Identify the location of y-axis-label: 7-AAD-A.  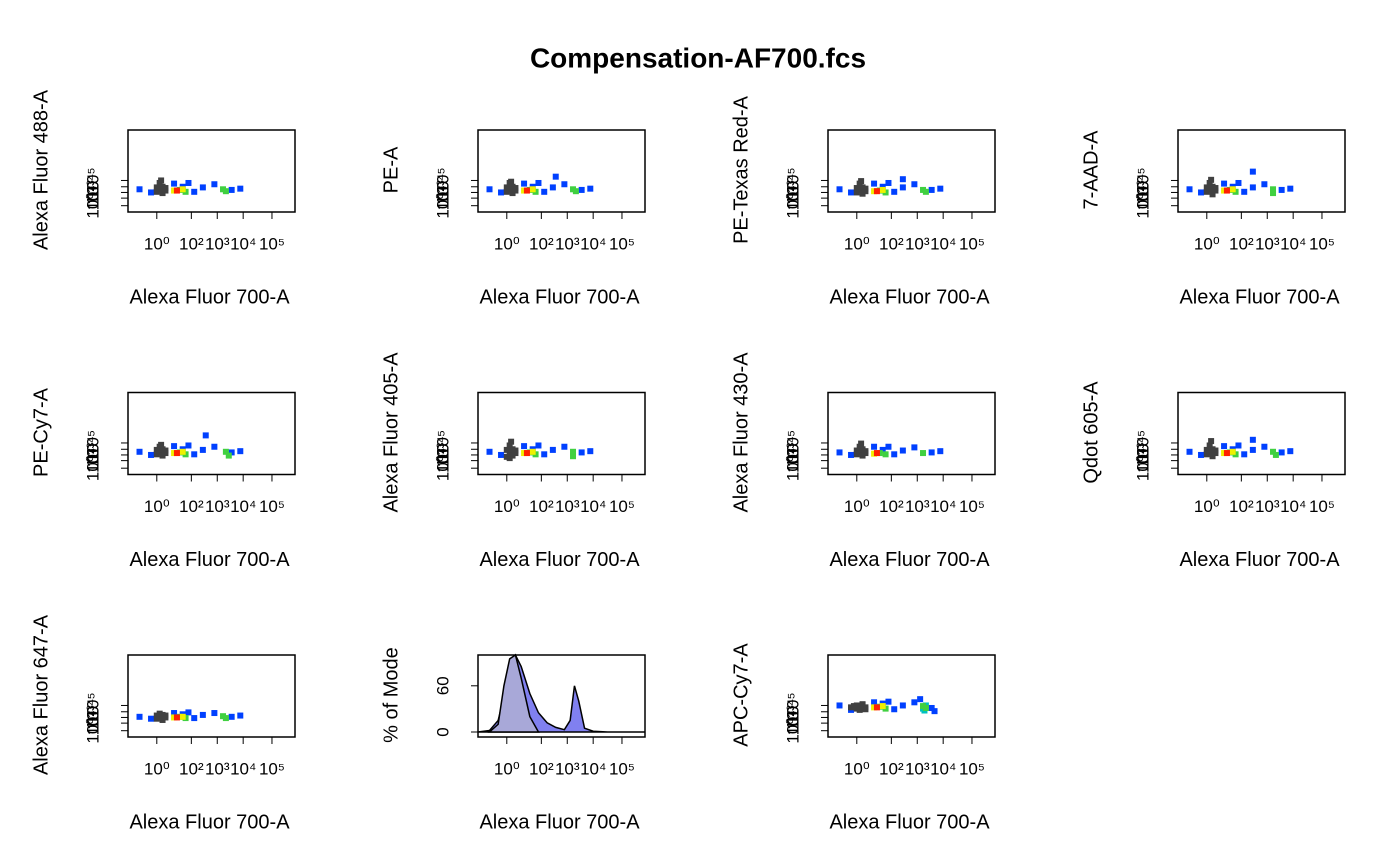
(1091, 170).